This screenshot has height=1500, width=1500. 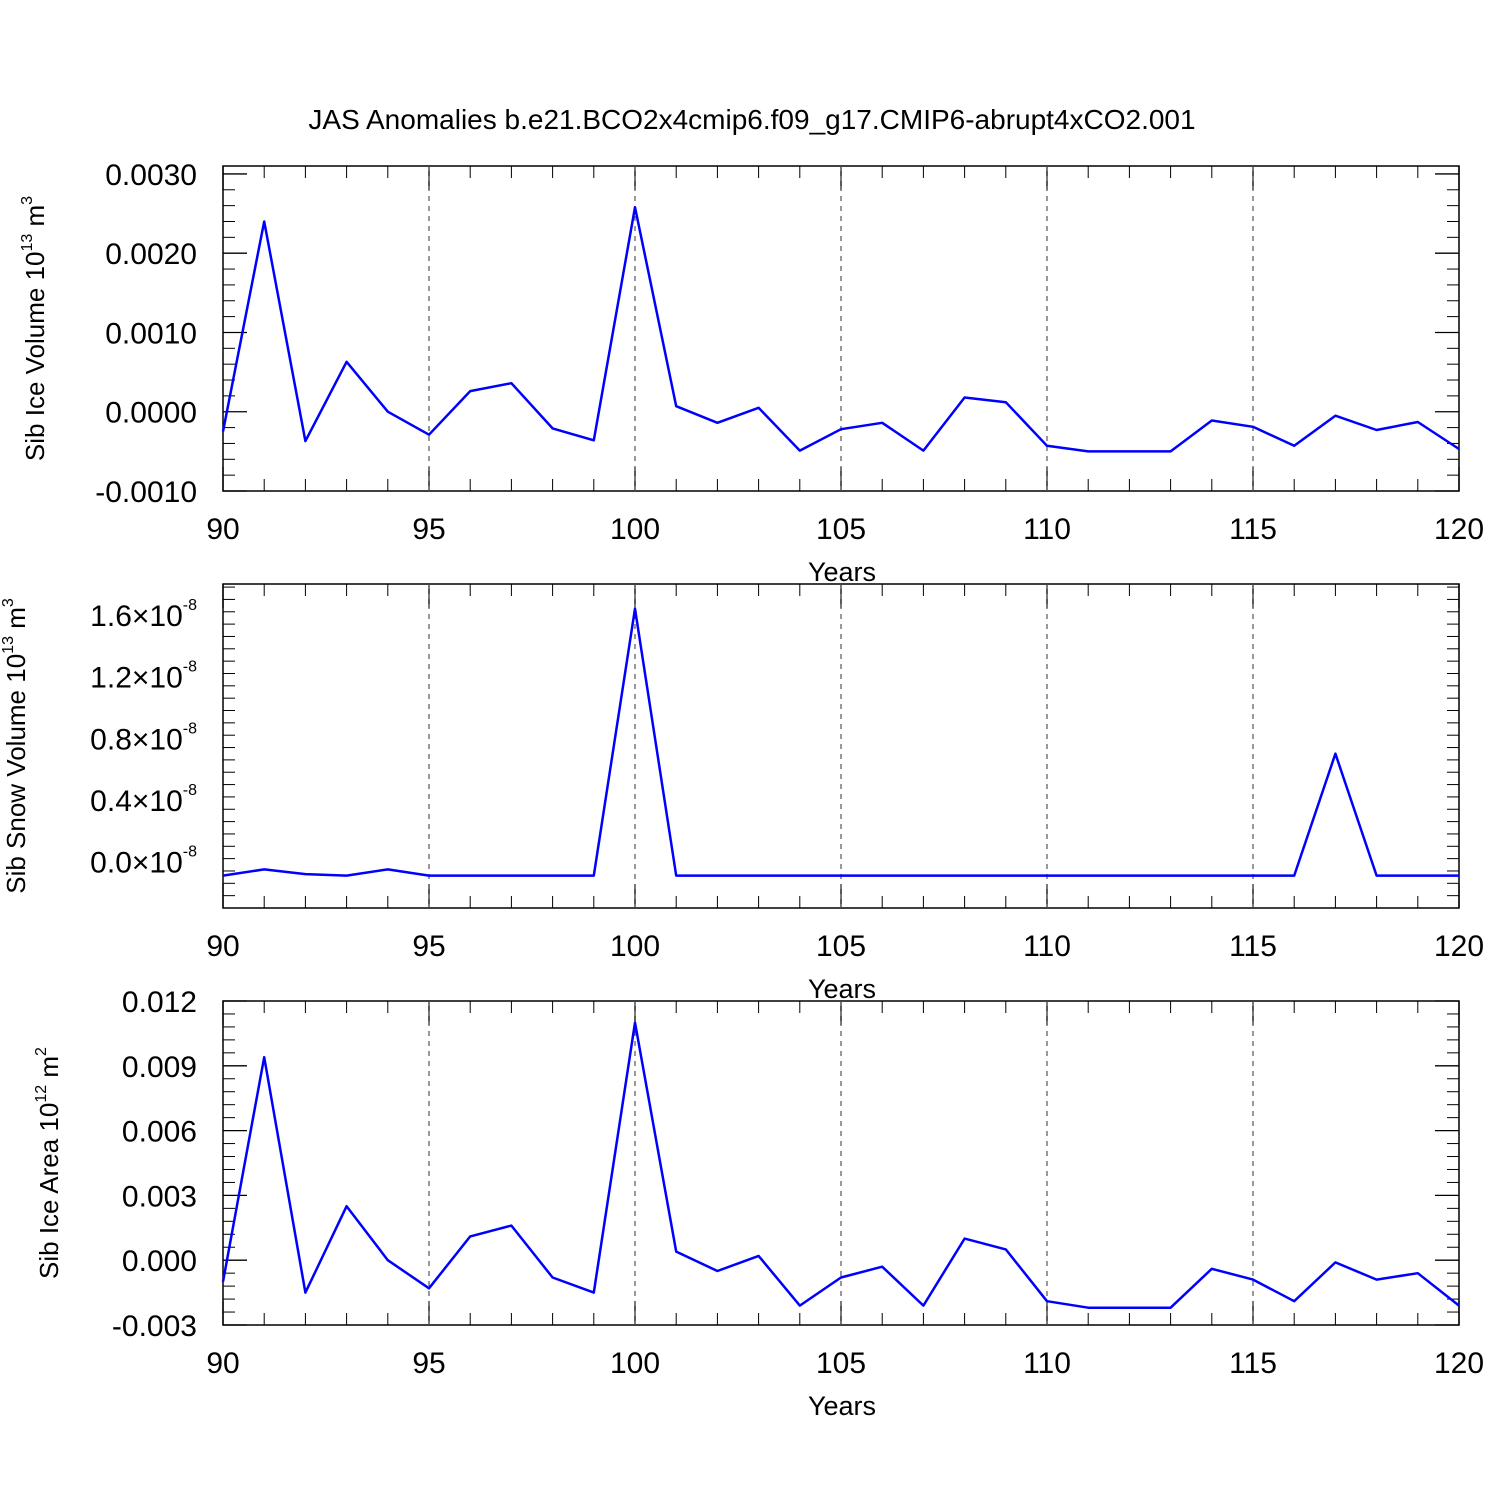 I want to click on y-tick-label: 1.6×10⁻⁸, so click(x=143, y=615).